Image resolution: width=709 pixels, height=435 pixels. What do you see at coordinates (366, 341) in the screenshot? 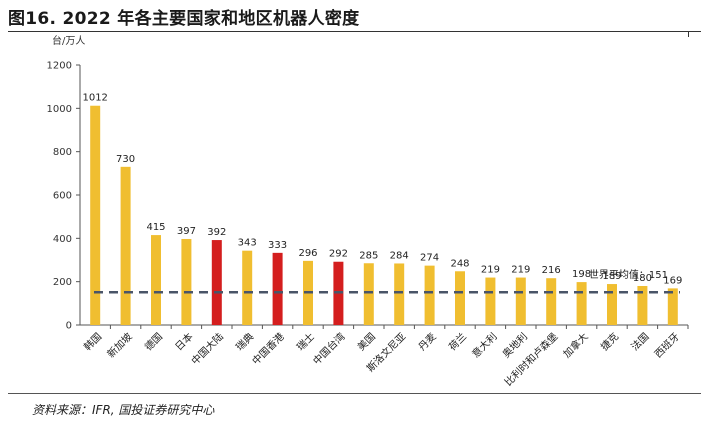
I see `x-tick-label: 美国` at bounding box center [366, 341].